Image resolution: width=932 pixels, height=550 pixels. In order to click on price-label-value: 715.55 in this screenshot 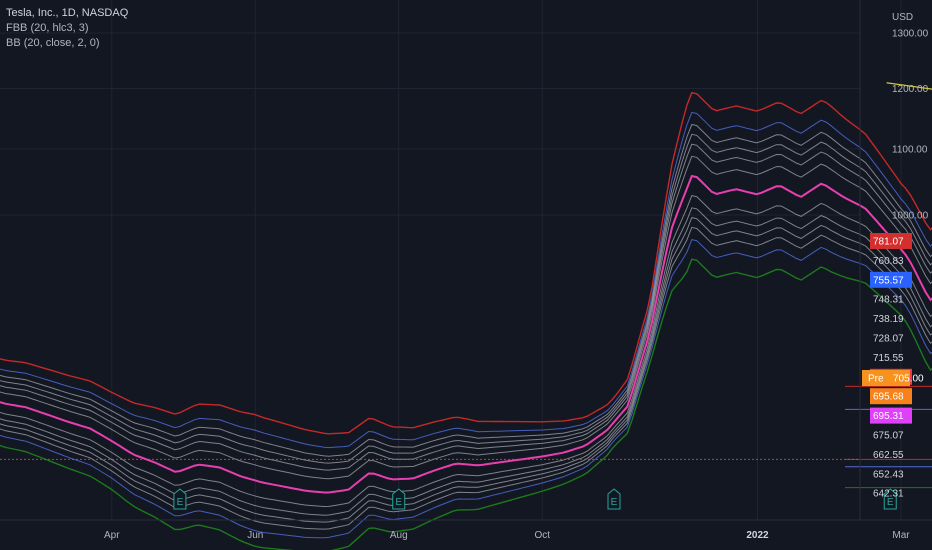, I will do `click(888, 358)`.